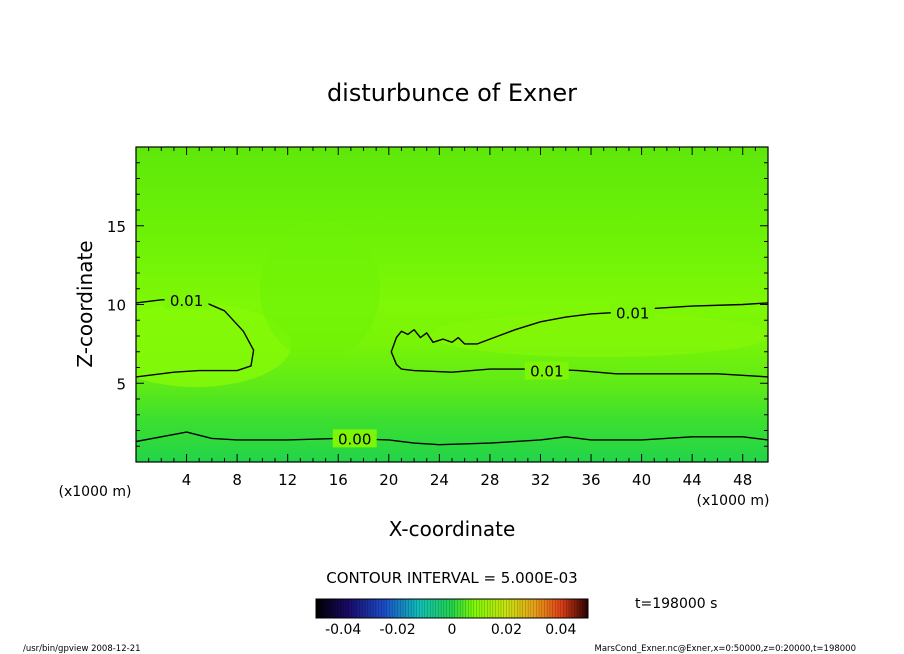 This screenshot has height=654, width=904. Describe the element at coordinates (742, 480) in the screenshot. I see `x-tick-label-11: 48` at that location.